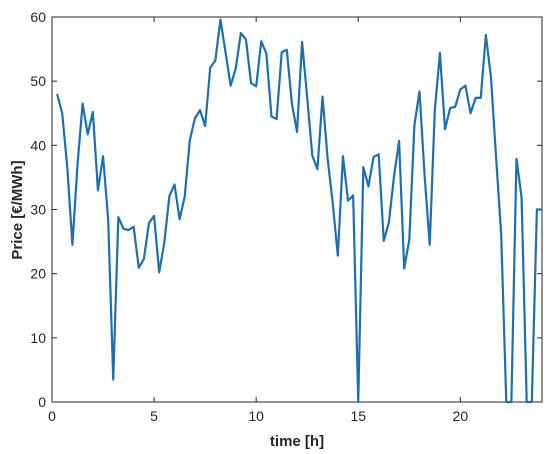 The height and width of the screenshot is (454, 550). What do you see at coordinates (297, 441) in the screenshot?
I see `x-axis-label: time [h]` at bounding box center [297, 441].